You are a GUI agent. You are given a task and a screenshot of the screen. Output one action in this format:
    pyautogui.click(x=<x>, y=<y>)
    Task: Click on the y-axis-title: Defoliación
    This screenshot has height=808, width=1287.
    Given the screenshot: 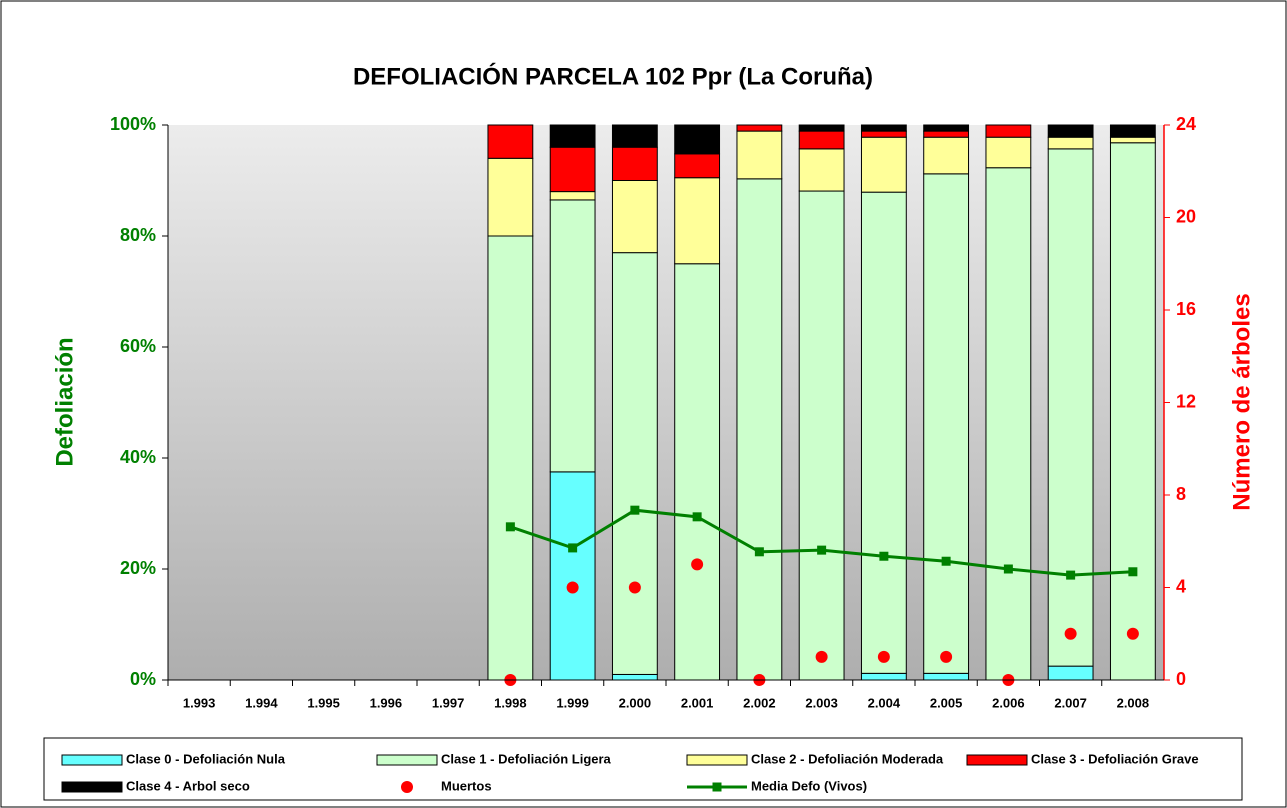 What is the action you would take?
    pyautogui.click(x=64, y=401)
    